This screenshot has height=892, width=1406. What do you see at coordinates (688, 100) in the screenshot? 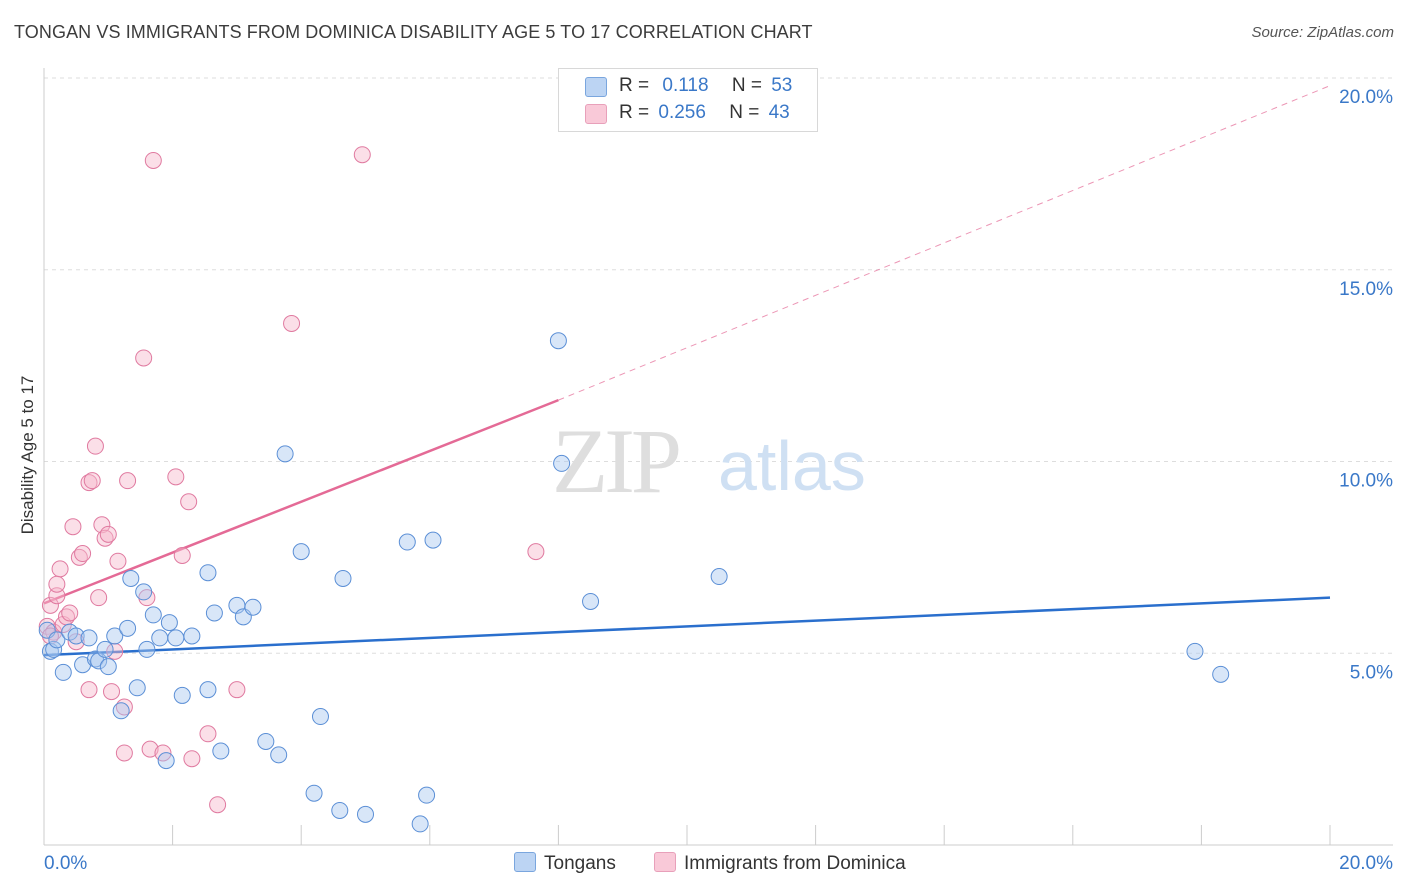
I see `stats-legend: R = 0.118 N = 53 R = 0.256 N = 43` at bounding box center [688, 100].